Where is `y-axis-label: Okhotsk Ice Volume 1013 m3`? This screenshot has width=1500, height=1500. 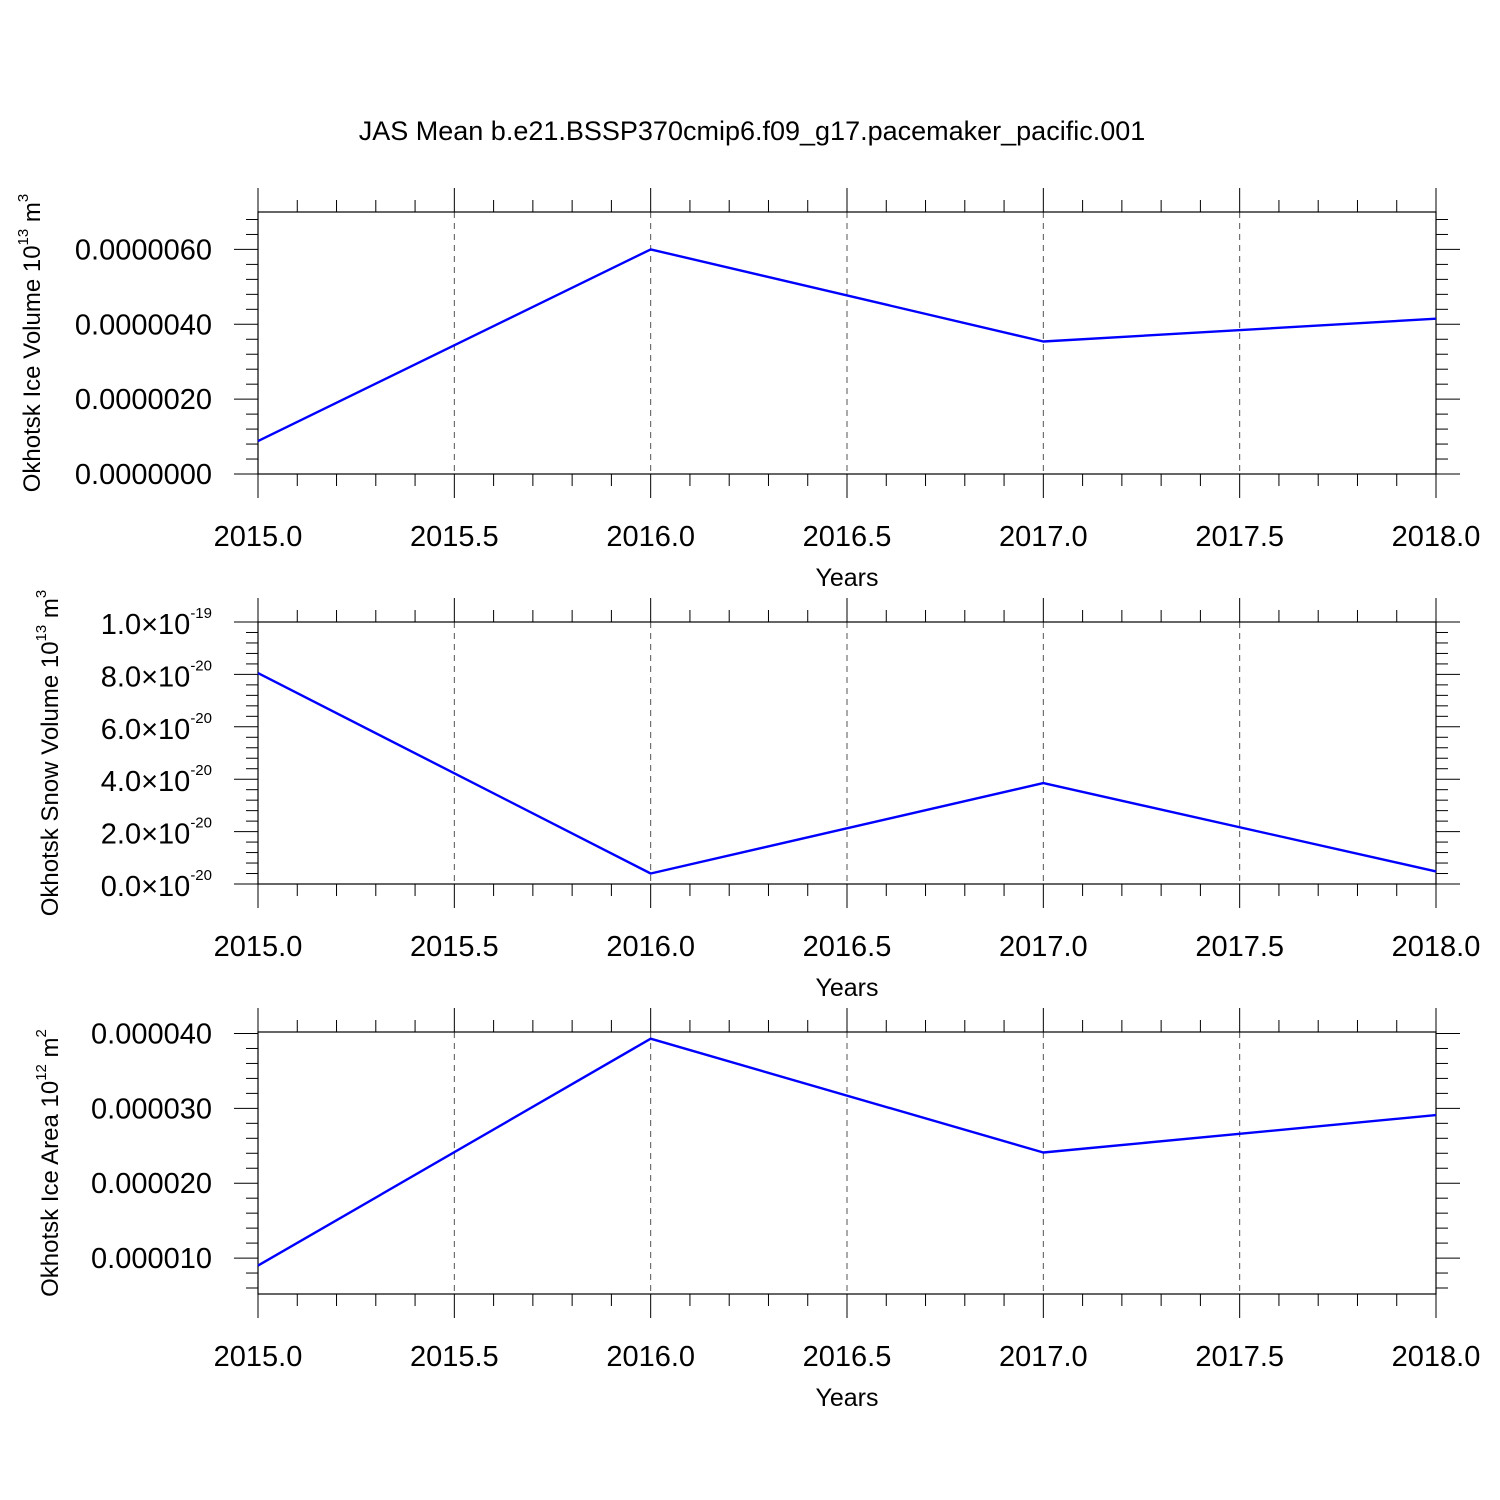
y-axis-label: Okhotsk Ice Volume 1013 m3 is located at coordinates (30, 343).